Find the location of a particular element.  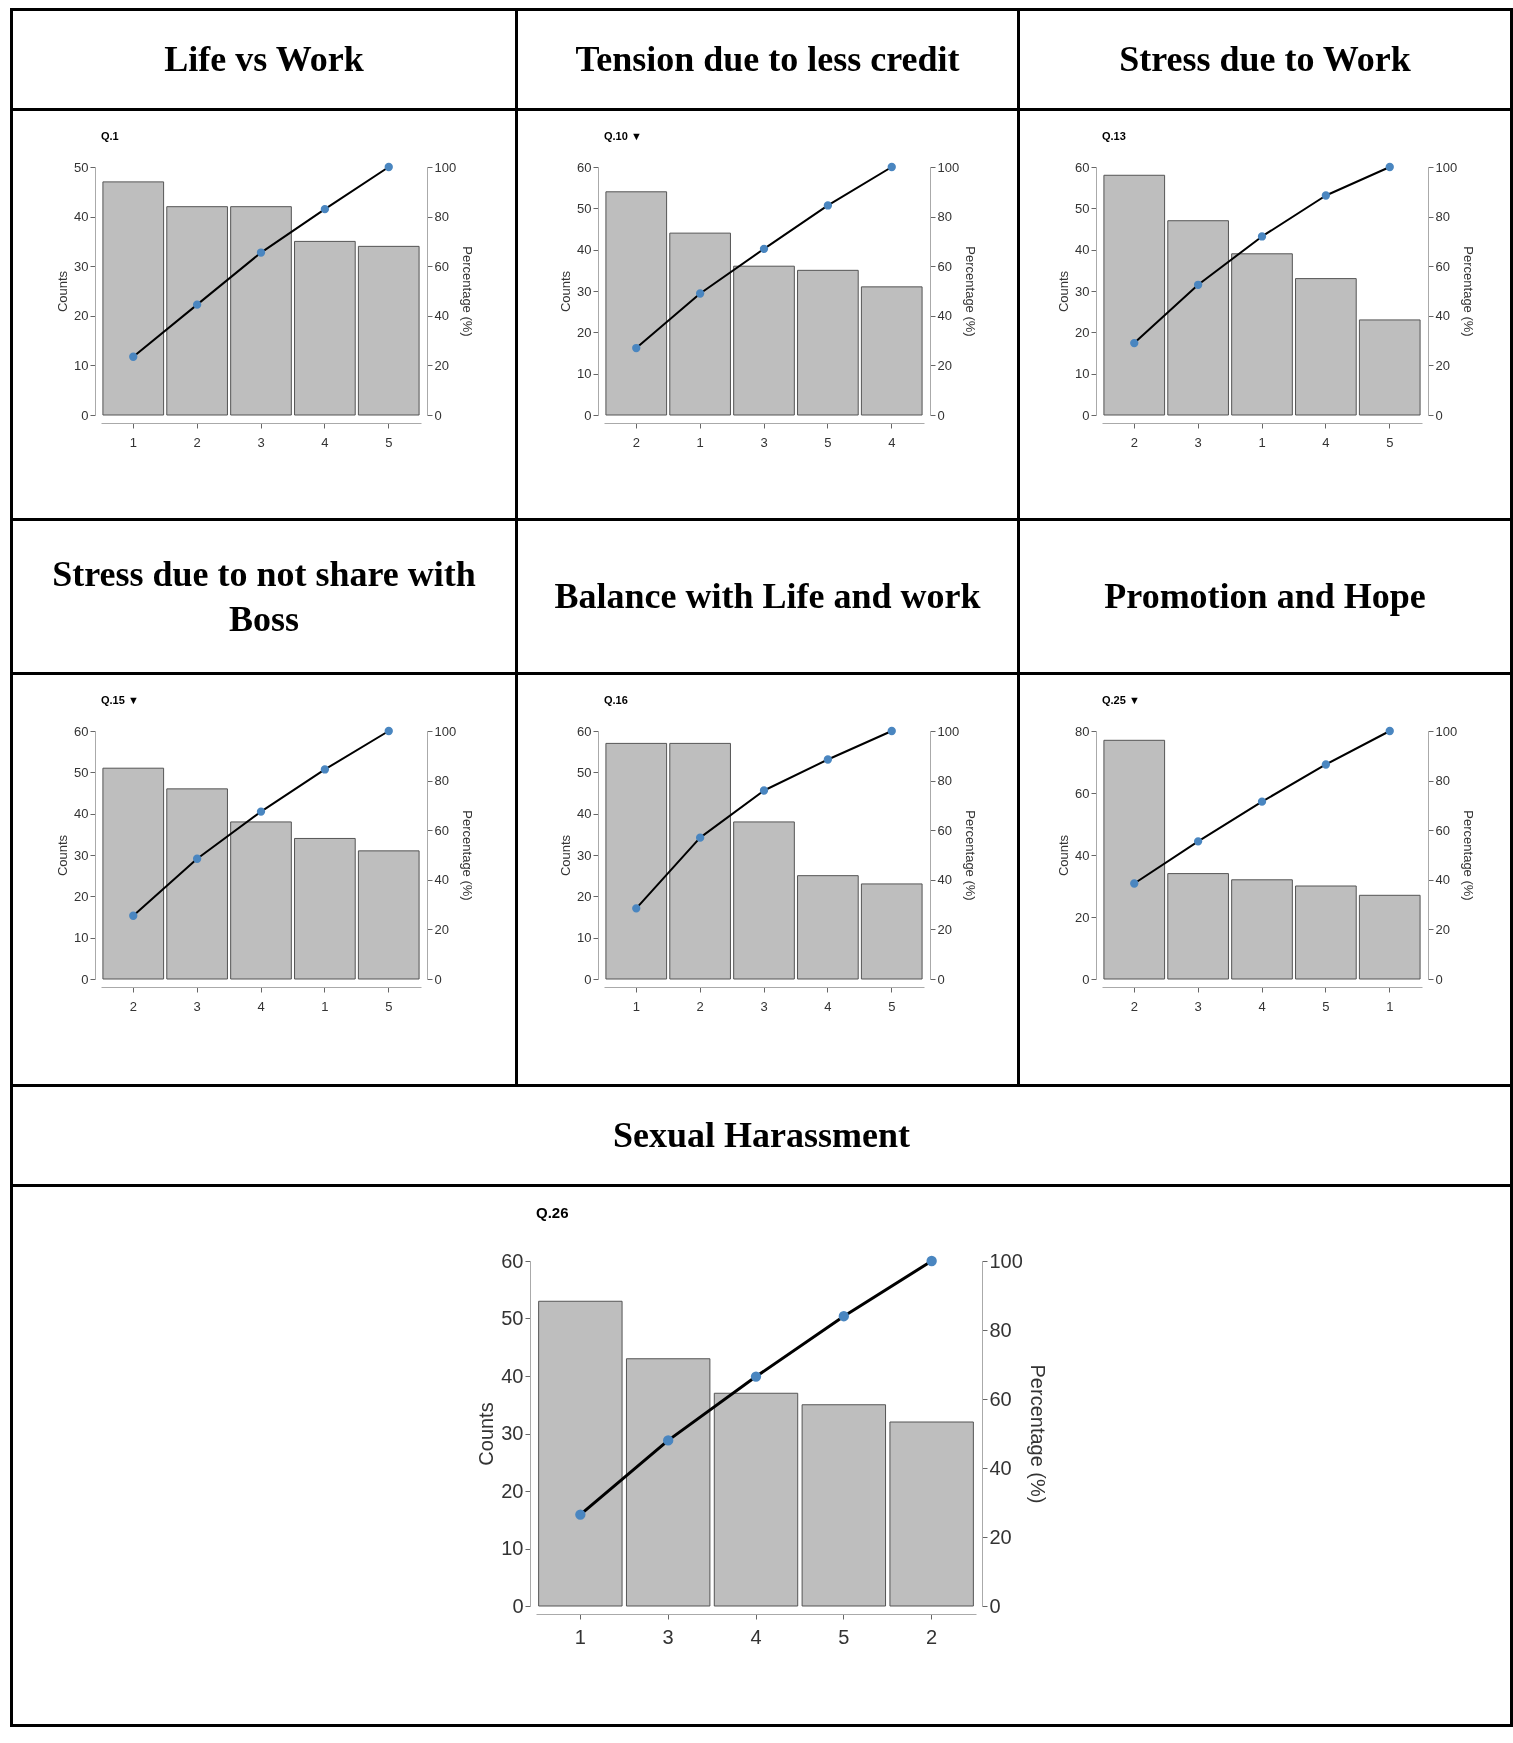

chart-subtitle: Q.26 is located at coordinates (552, 1212).